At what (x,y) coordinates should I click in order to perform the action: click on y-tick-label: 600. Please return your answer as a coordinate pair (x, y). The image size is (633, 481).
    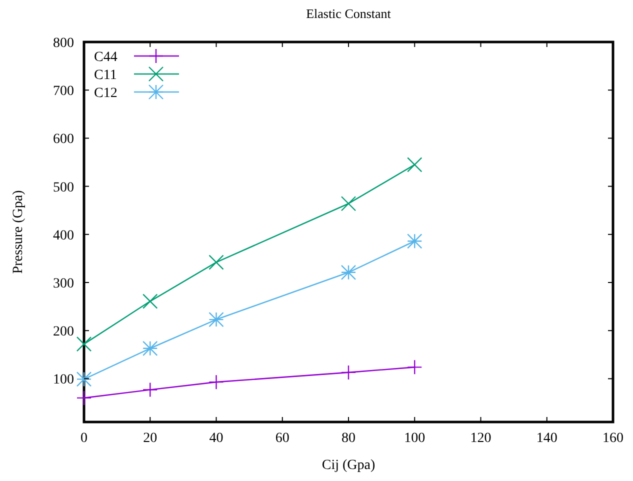
    Looking at the image, I should click on (63, 140).